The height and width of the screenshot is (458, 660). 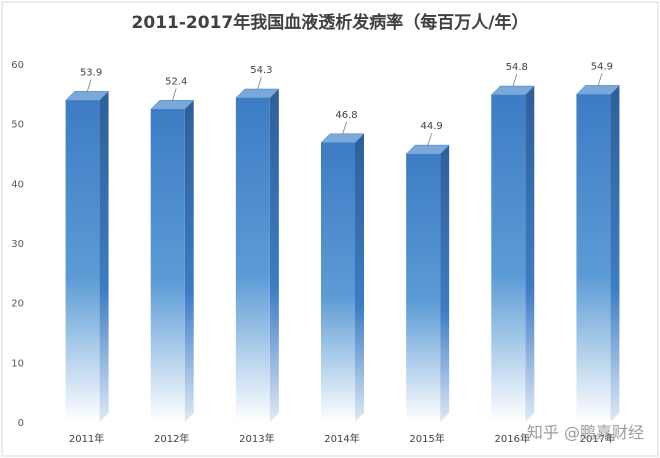 I want to click on x-tick-label: 2015年, so click(x=426, y=438).